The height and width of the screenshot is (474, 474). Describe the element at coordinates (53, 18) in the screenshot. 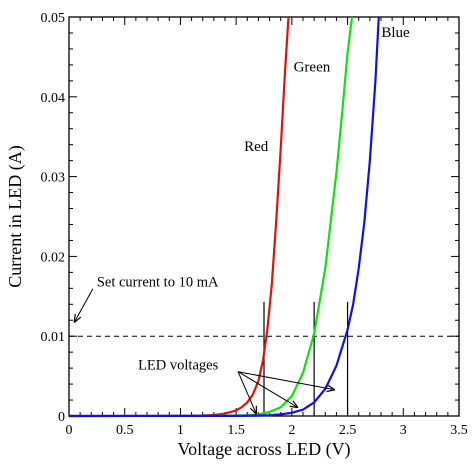

I see `y-tick-label: 0.05` at that location.